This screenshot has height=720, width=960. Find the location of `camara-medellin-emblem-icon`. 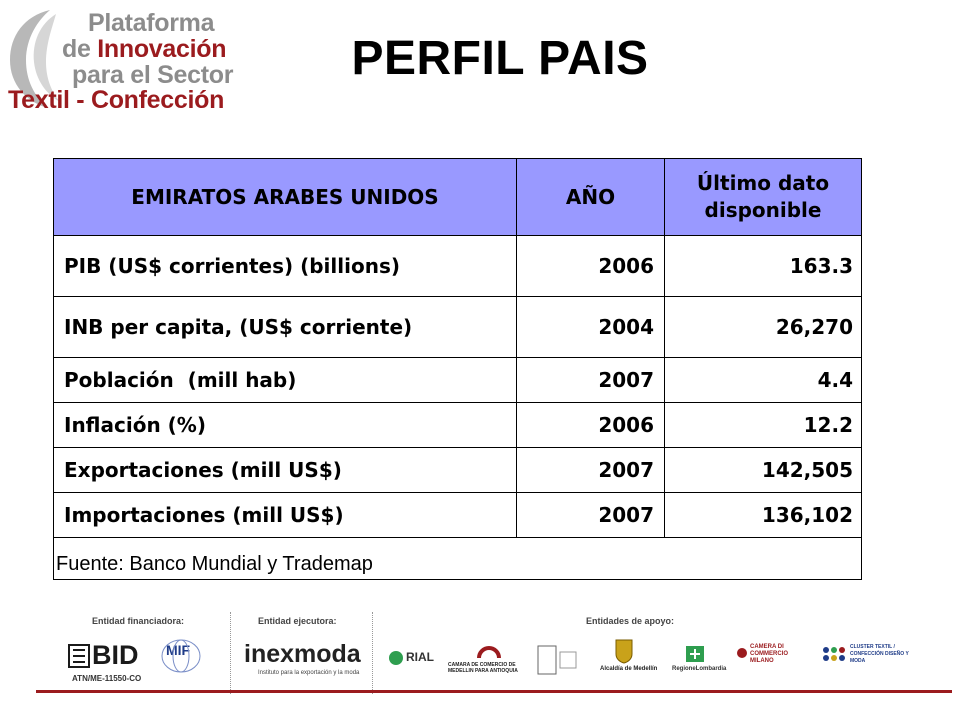

camara-medellin-emblem-icon is located at coordinates (489, 652).